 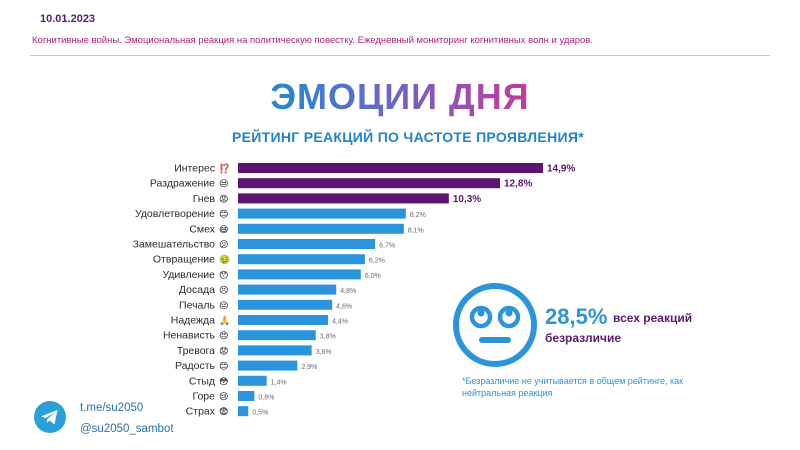 What do you see at coordinates (340, 322) in the screenshot?
I see `value-label: 4,4%` at bounding box center [340, 322].